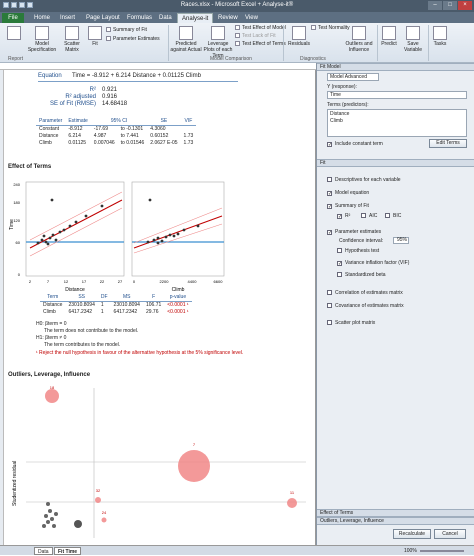 The image size is (474, 556). What do you see at coordinates (413, 39) in the screenshot?
I see `save-variable-button: Save Variable` at bounding box center [413, 39].